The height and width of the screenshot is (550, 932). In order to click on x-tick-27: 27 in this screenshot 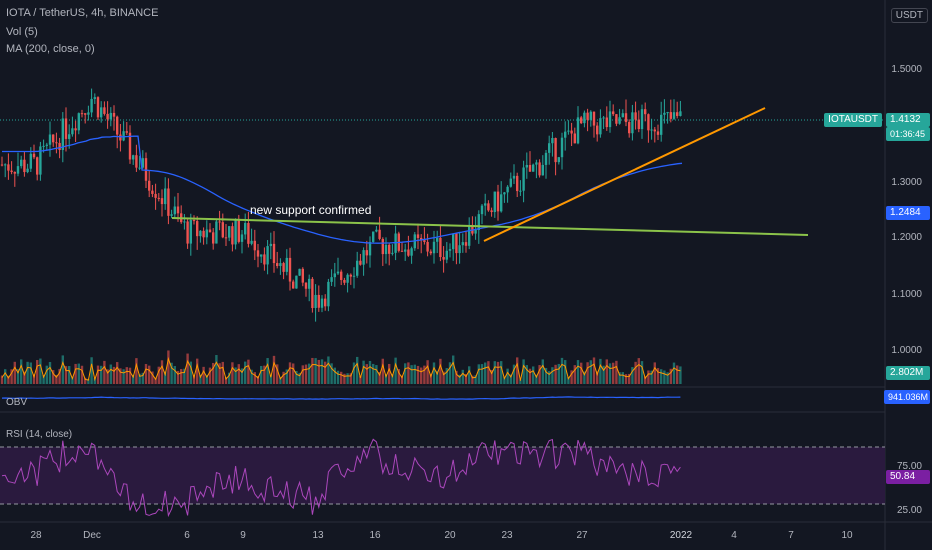, I will do `click(582, 535)`.